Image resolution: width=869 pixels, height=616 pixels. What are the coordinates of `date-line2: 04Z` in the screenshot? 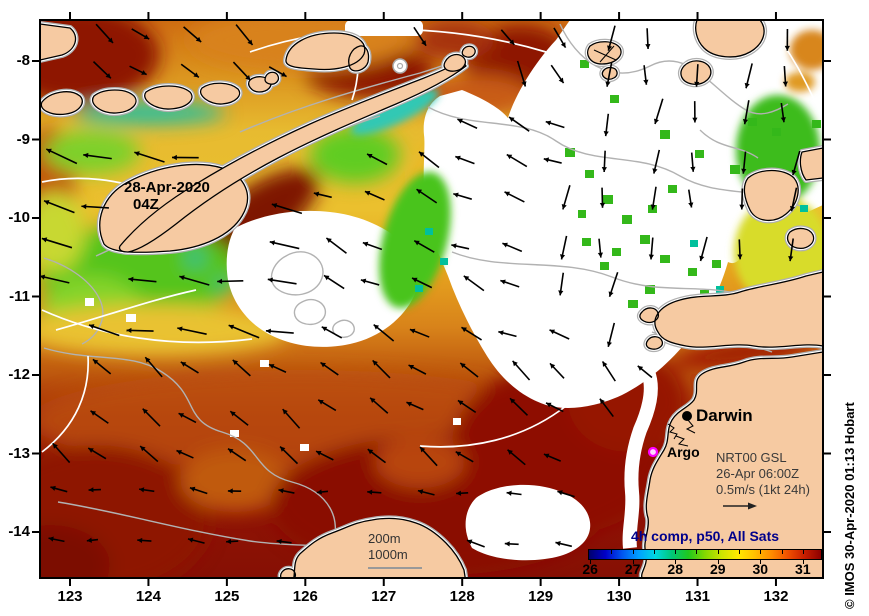 It's located at (146, 204).